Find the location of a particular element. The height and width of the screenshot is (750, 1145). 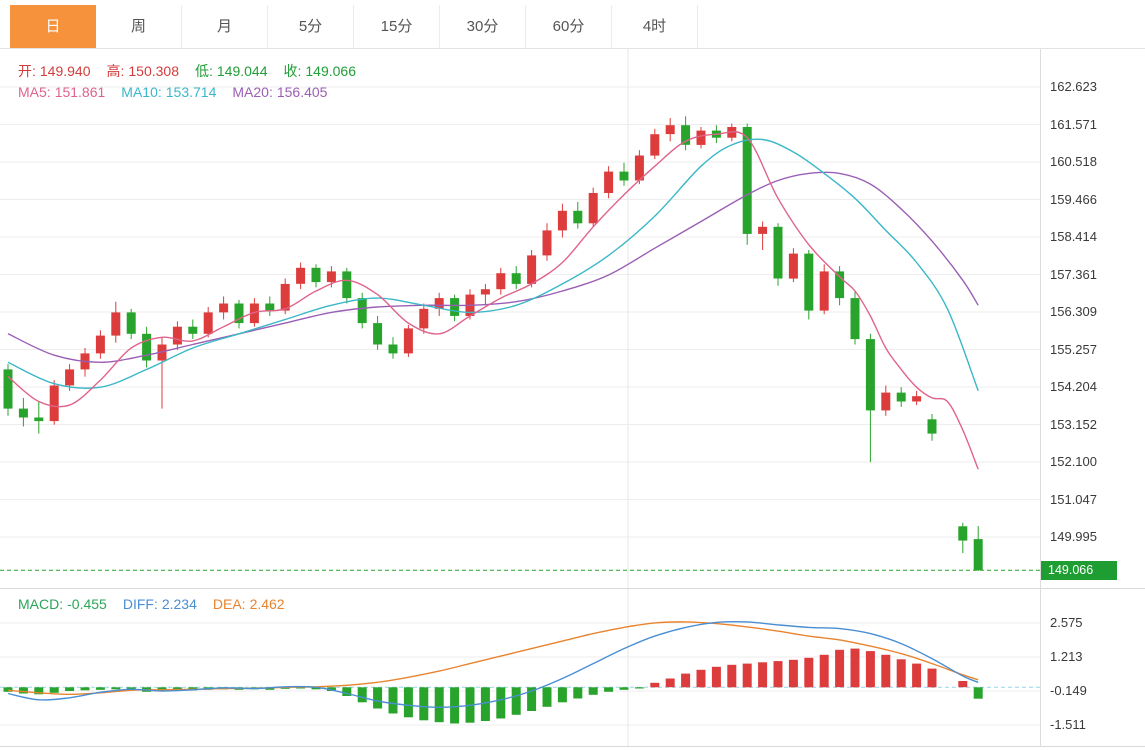

tab-5min: 5分 is located at coordinates (311, 26).